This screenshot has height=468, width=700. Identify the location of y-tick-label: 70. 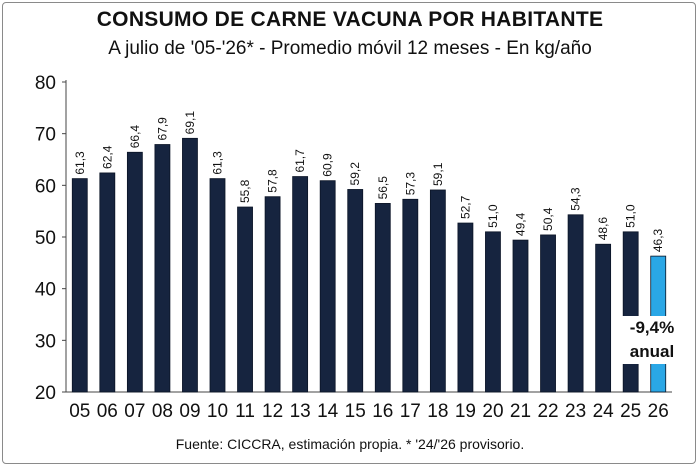
(45, 135).